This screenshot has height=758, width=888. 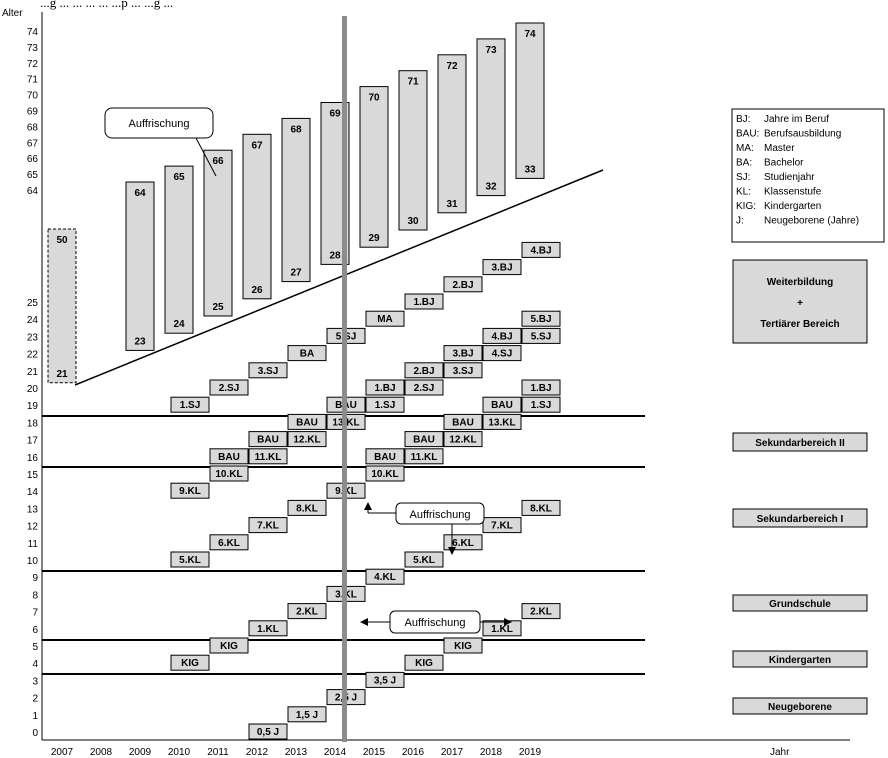 I want to click on stage-box: 3.BJ, so click(x=463, y=353).